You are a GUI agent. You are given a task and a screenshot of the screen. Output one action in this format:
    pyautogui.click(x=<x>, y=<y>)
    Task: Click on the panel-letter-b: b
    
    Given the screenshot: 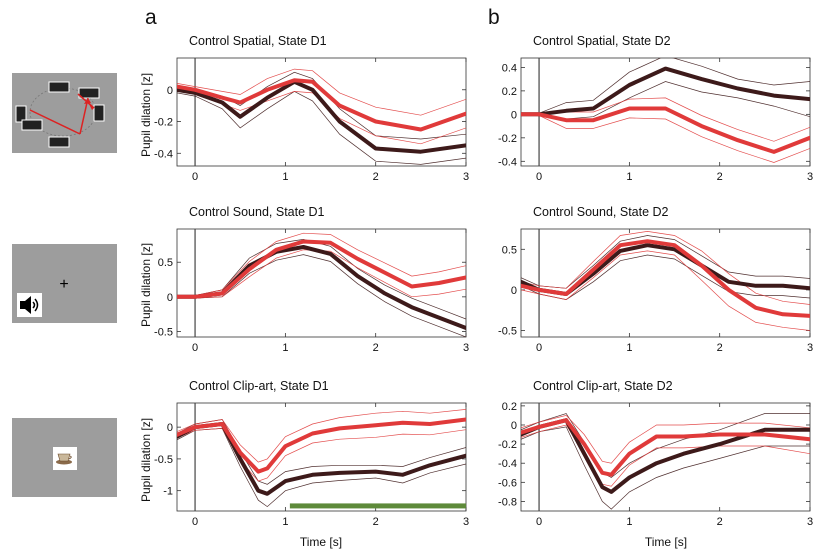 What is the action you would take?
    pyautogui.click(x=494, y=17)
    